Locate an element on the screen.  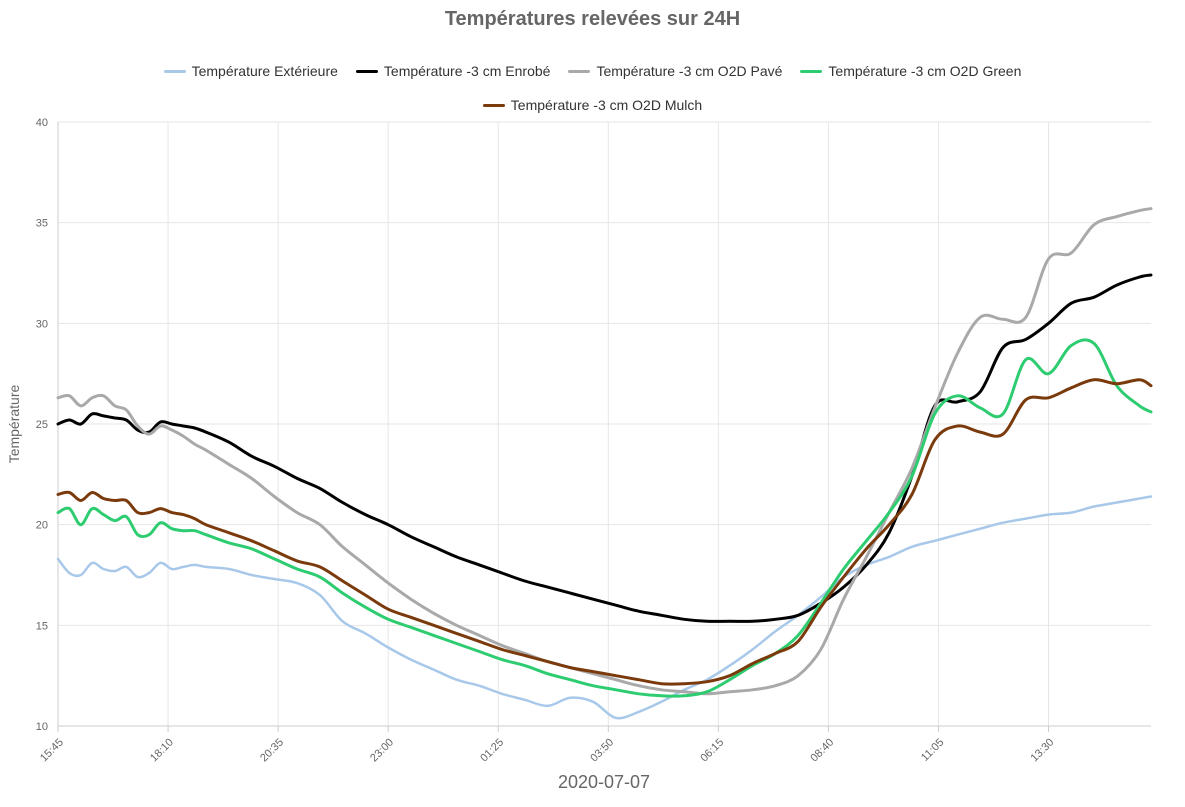
x-tick-label: 20:35 is located at coordinates (272, 750).